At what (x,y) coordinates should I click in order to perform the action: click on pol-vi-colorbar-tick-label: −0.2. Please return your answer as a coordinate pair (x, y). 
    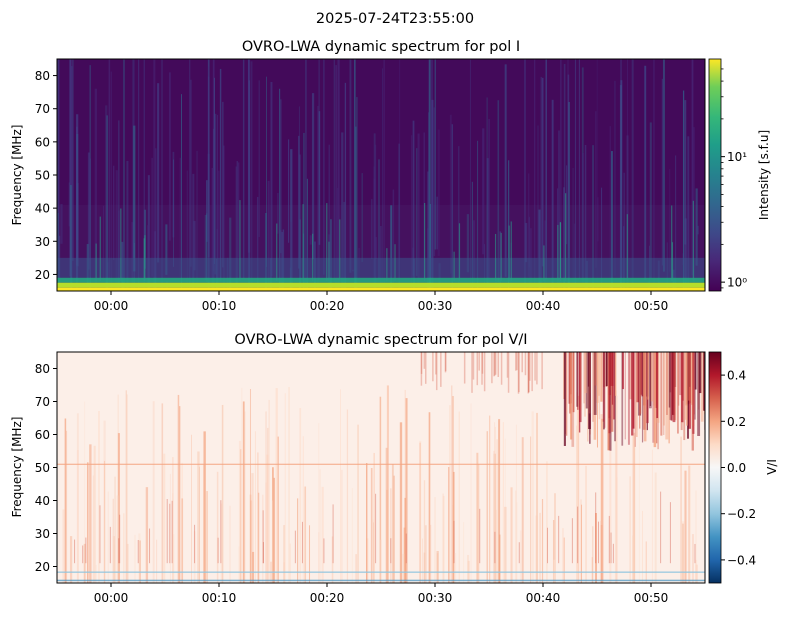
    Looking at the image, I should click on (741, 514).